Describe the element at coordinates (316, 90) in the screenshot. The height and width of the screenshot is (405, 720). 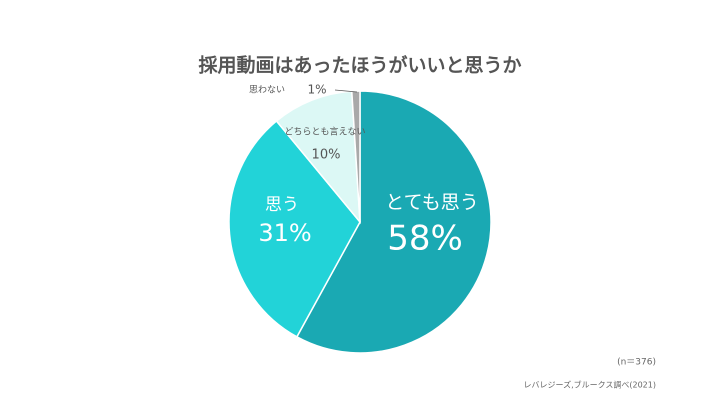
I see `value-label: 1%` at that location.